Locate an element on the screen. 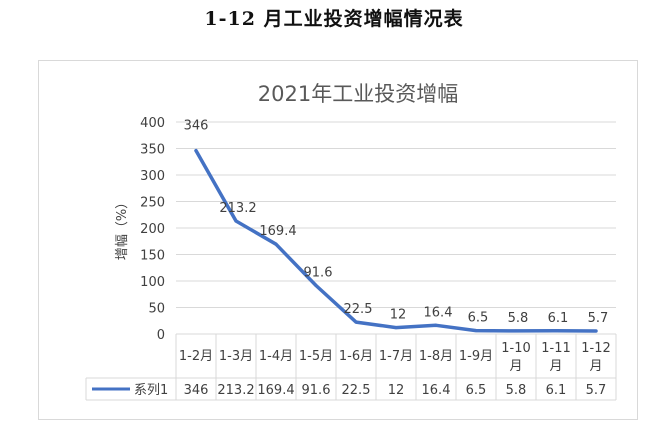 Image resolution: width=668 pixels, height=437 pixels. table-value: 91.6 is located at coordinates (316, 390).